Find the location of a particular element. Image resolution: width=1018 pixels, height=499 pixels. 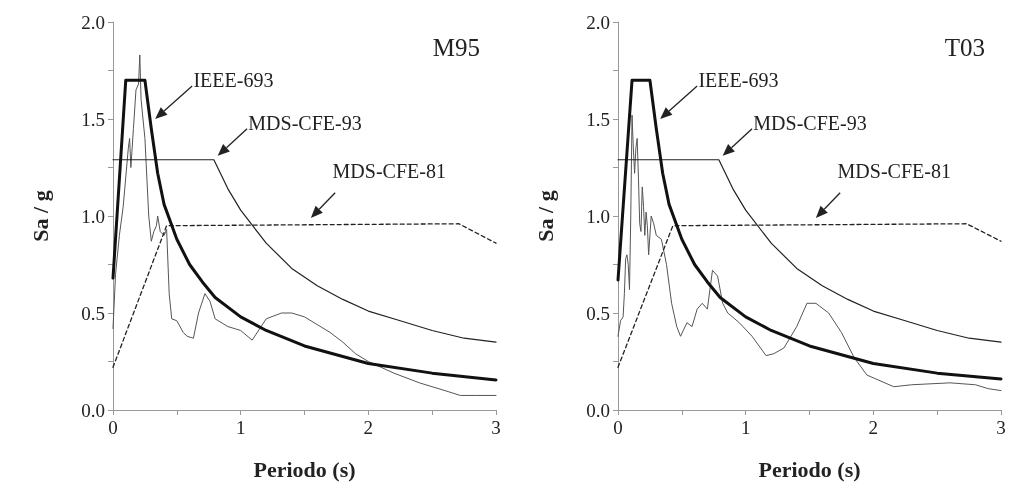

chart-title: M95 is located at coordinates (456, 47).